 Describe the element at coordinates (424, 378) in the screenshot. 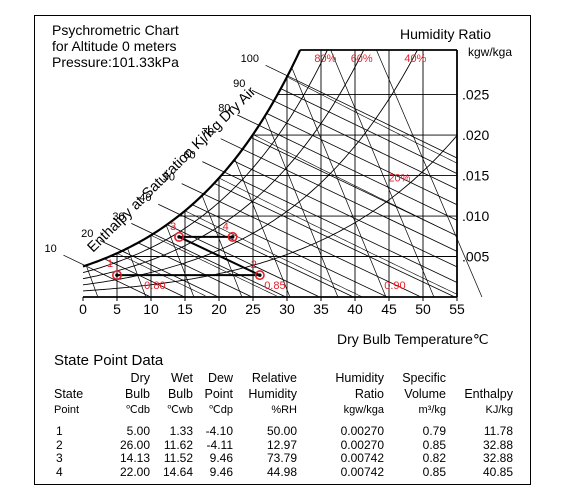

I see `table-header-col-6-line-0: Specific` at that location.